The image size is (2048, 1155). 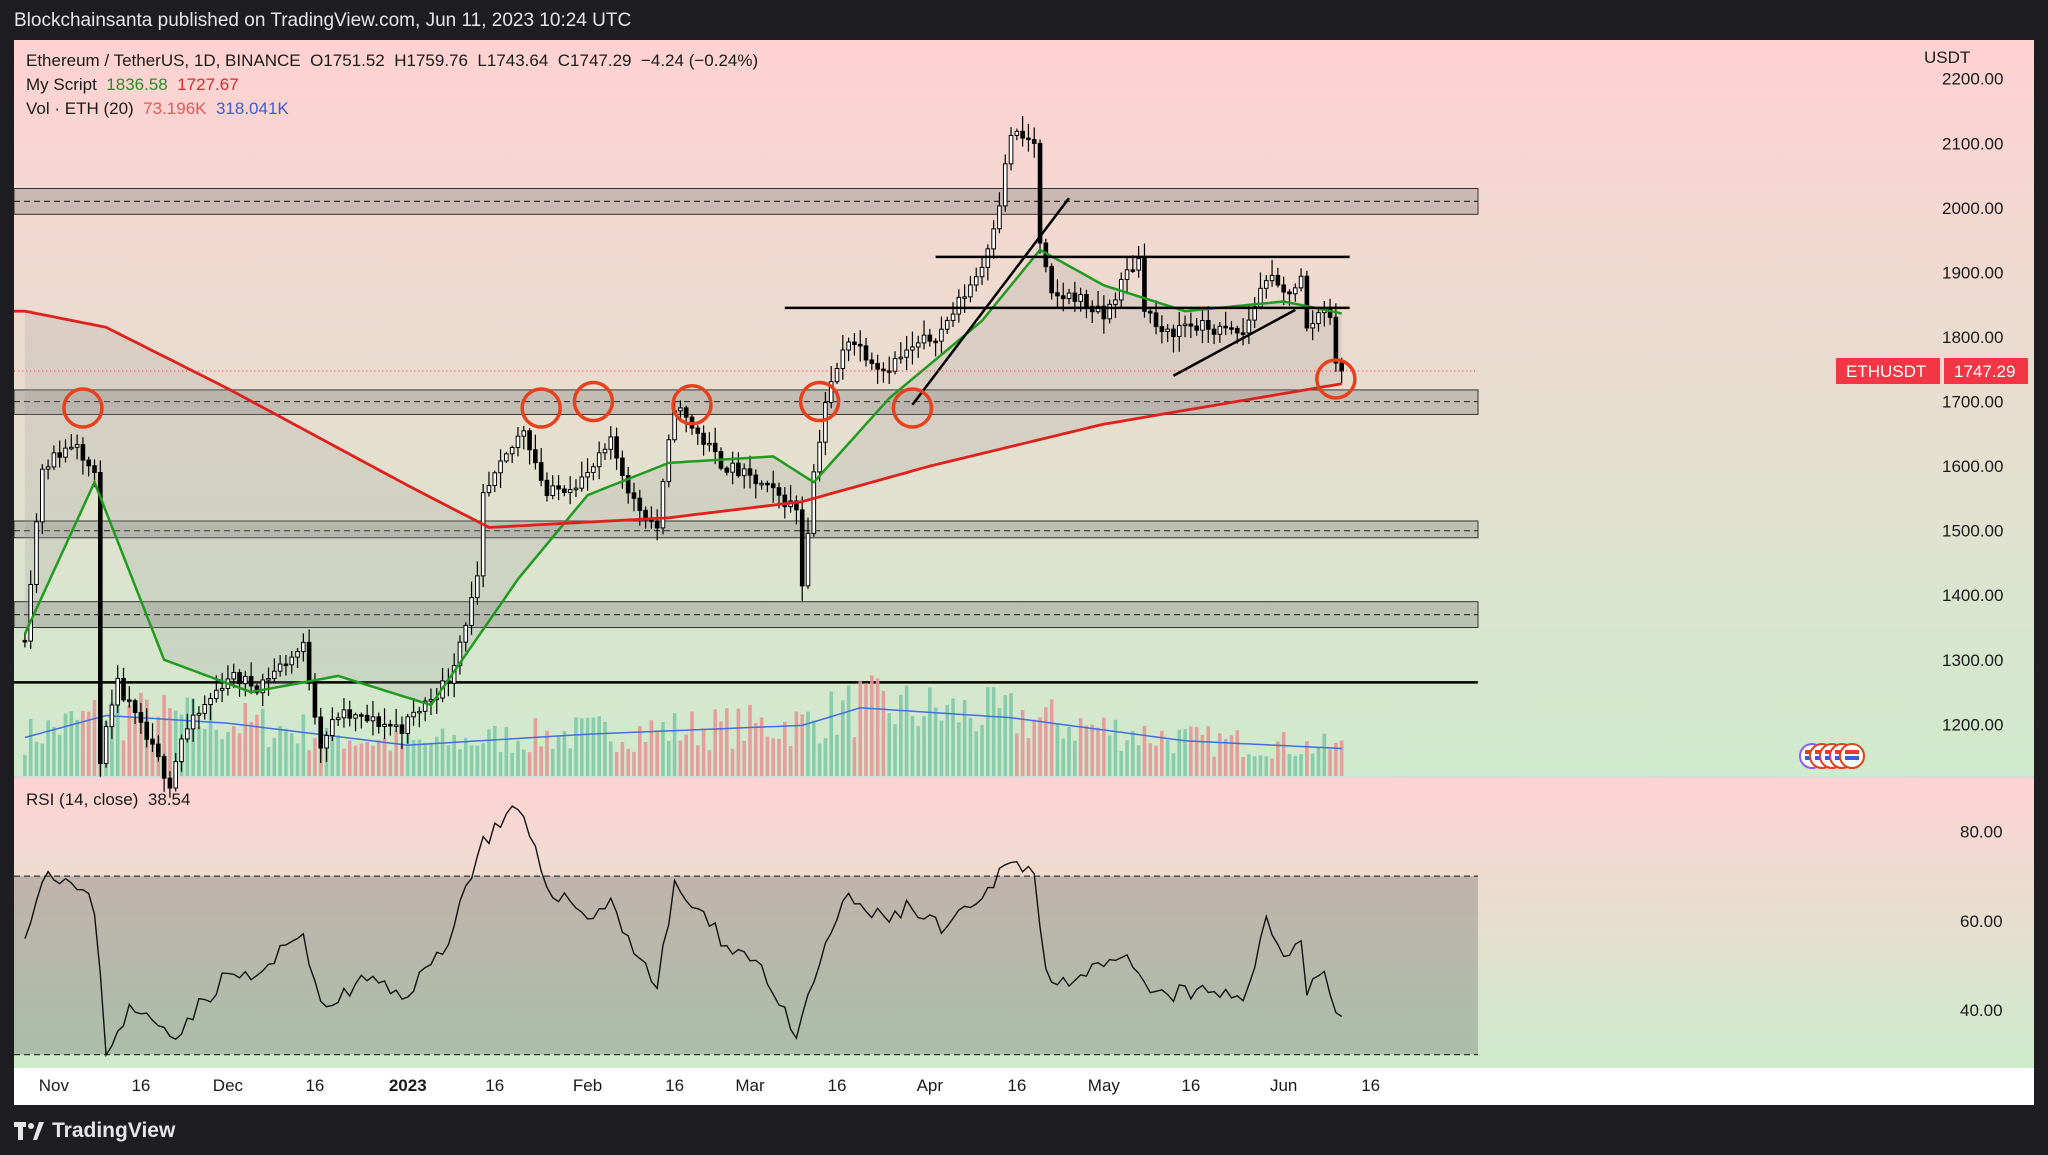 What do you see at coordinates (163, 60) in the screenshot?
I see `legend-symbol: Ethereum / TetherUS, 1D, BINANCE` at bounding box center [163, 60].